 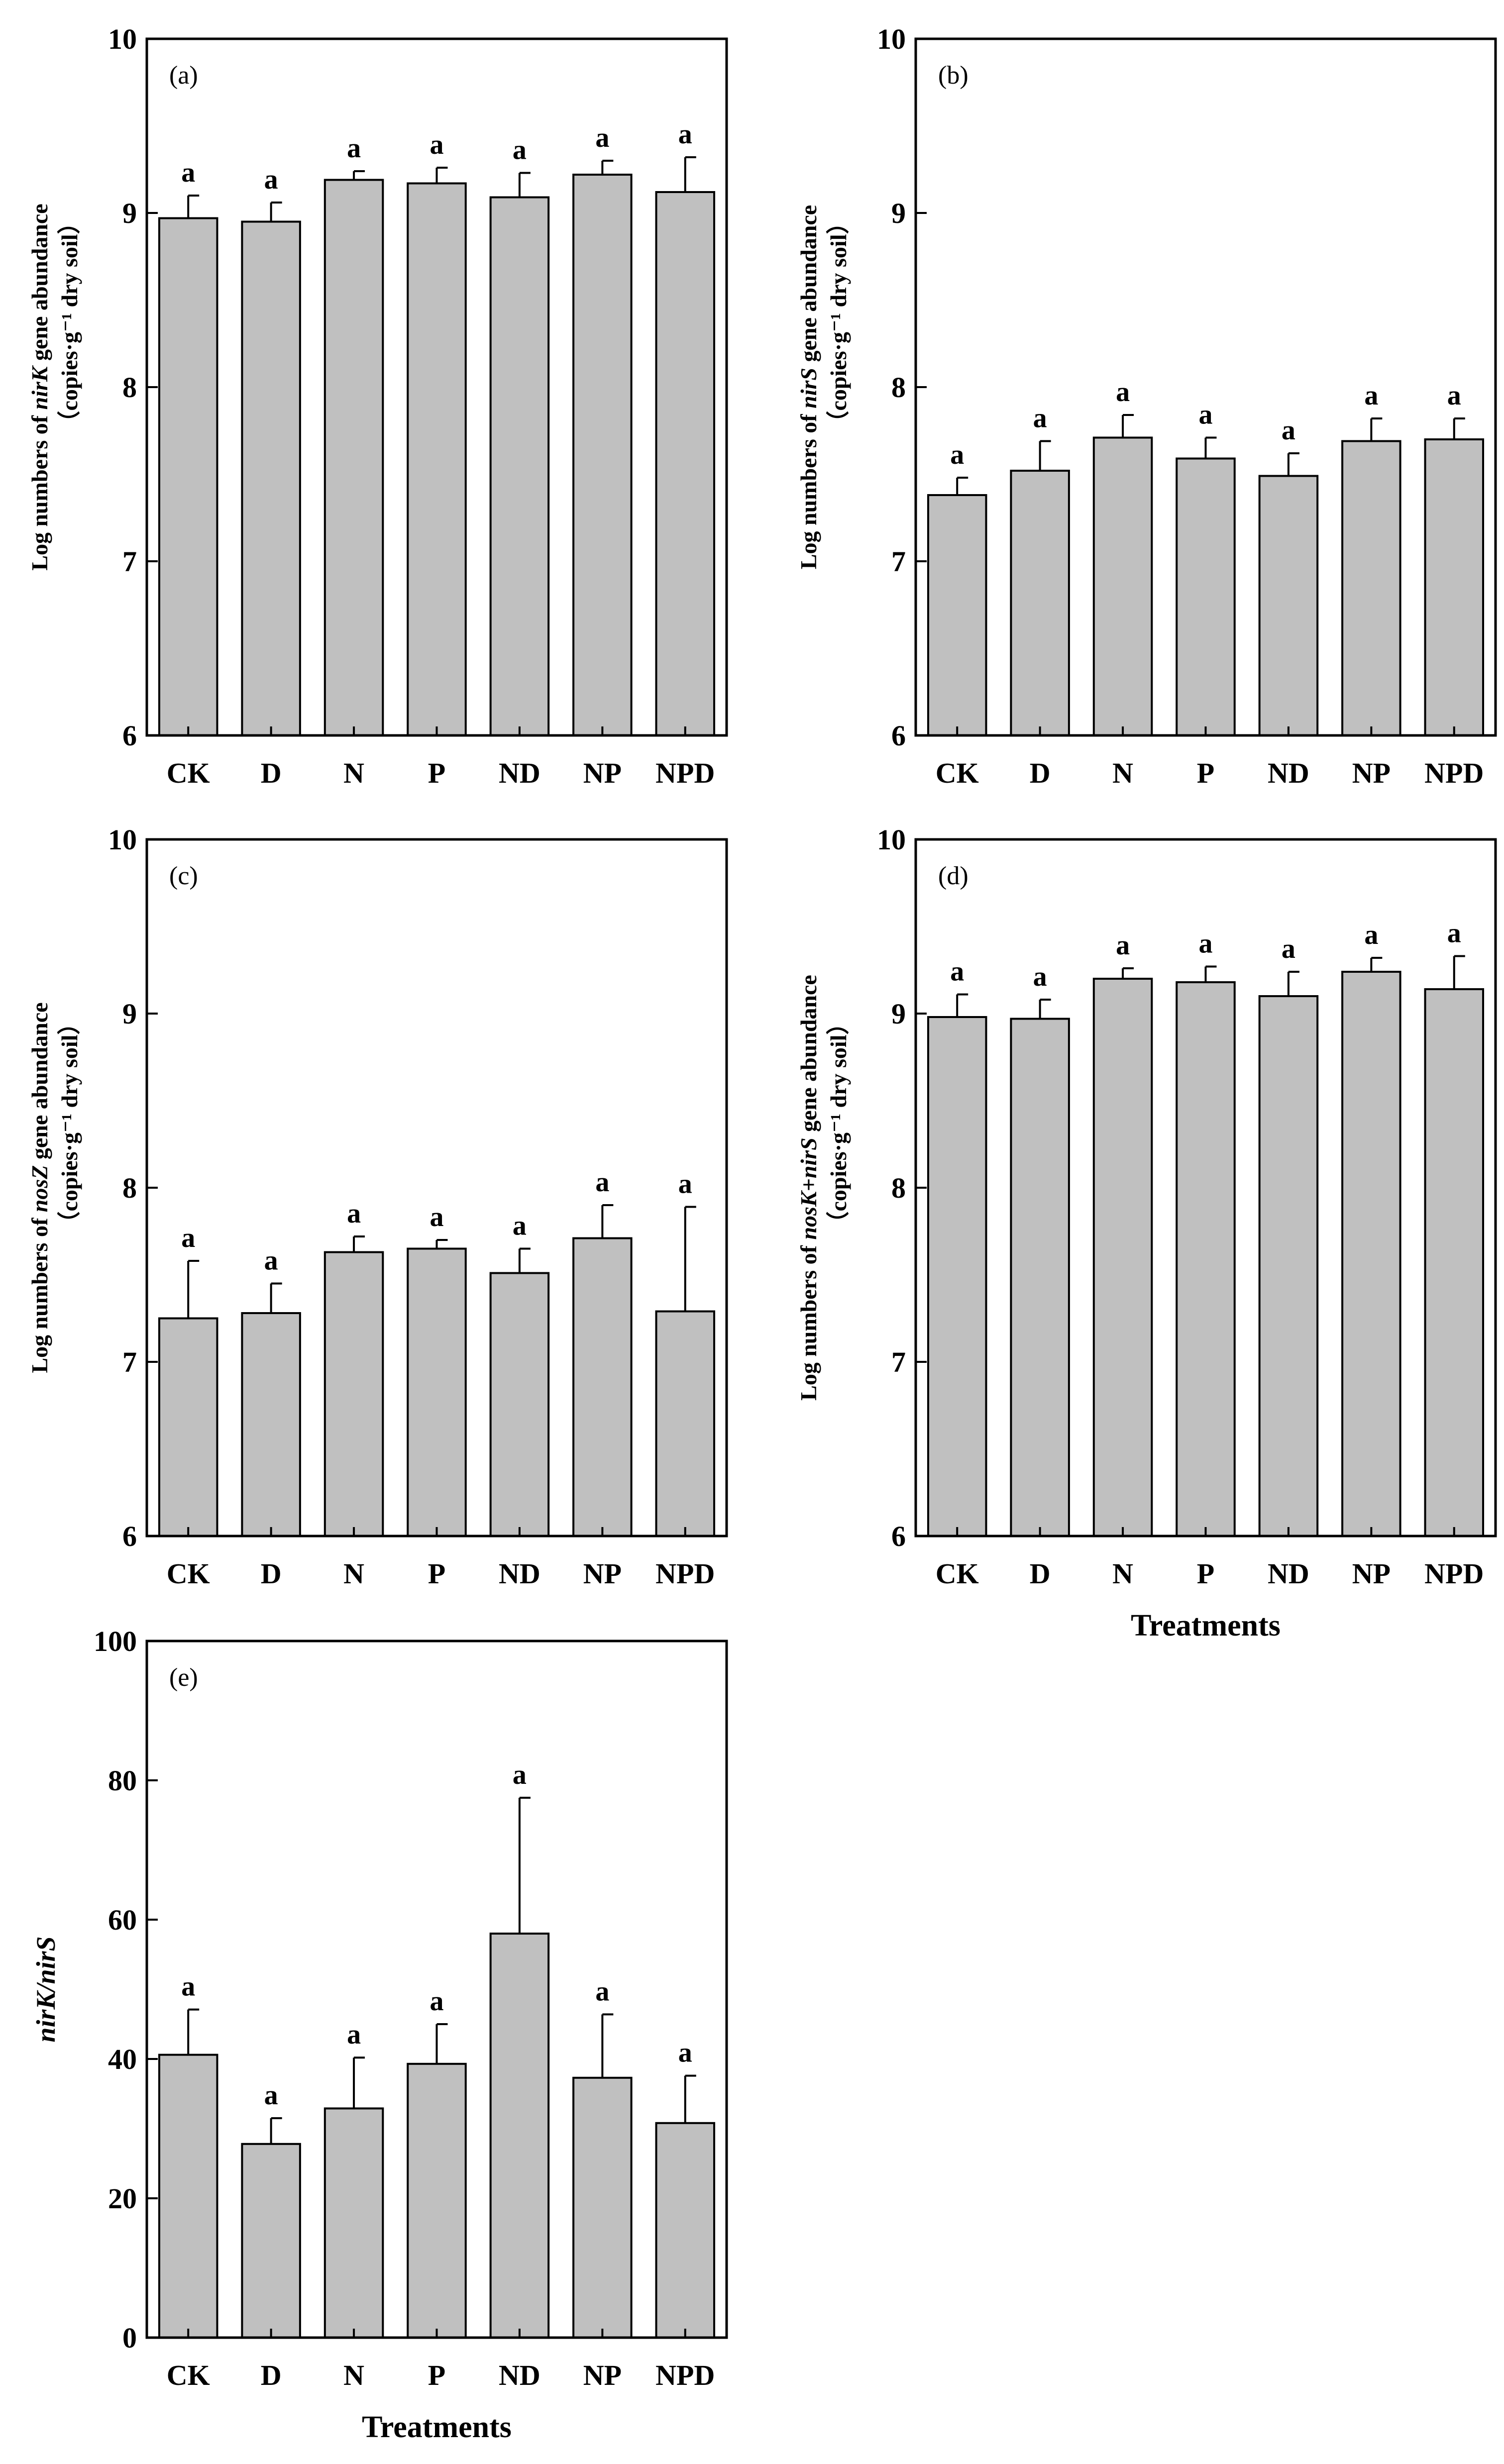 I want to click on significance-label-NP: a, so click(x=1371, y=935).